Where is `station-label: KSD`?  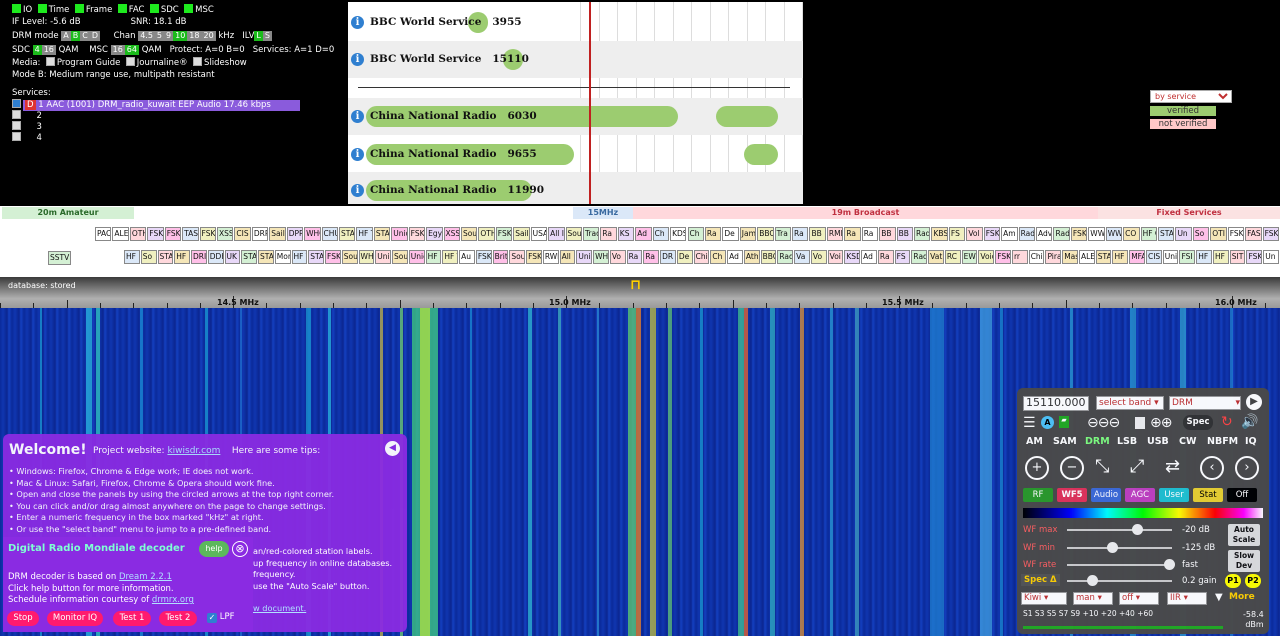 station-label: KSD is located at coordinates (852, 257).